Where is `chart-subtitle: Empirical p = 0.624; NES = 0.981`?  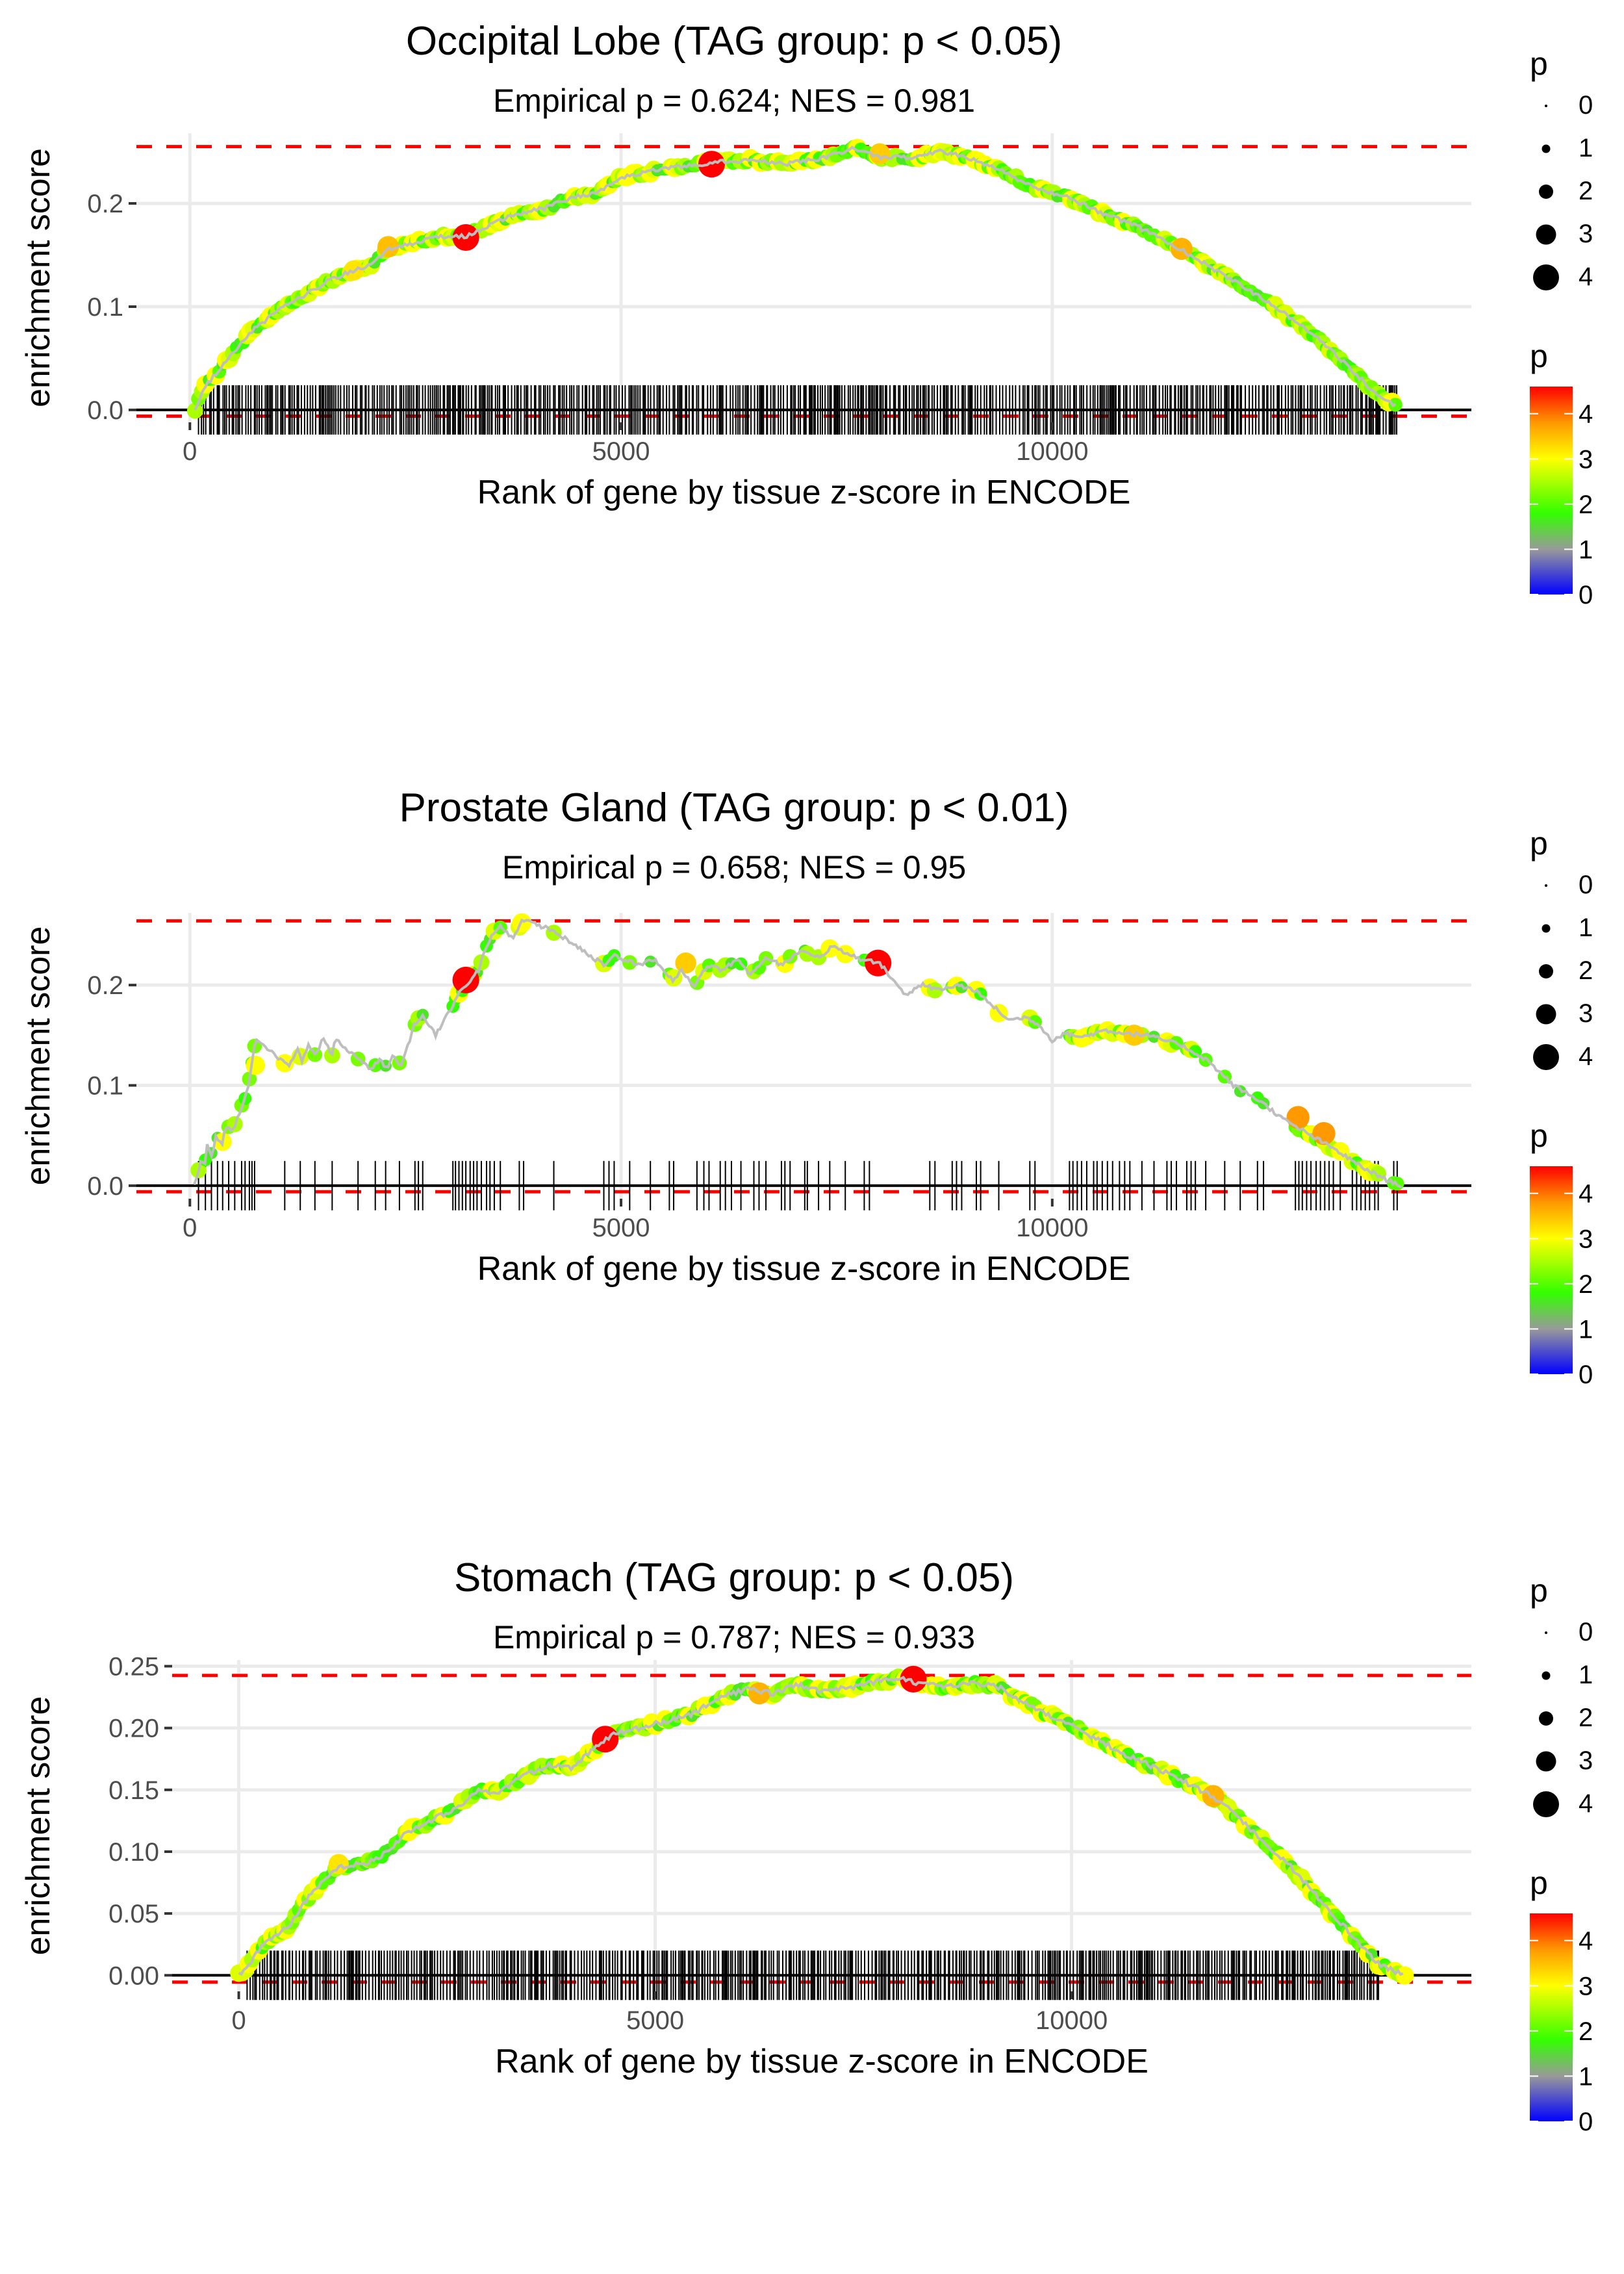
chart-subtitle: Empirical p = 0.624; NES = 0.981 is located at coordinates (734, 101).